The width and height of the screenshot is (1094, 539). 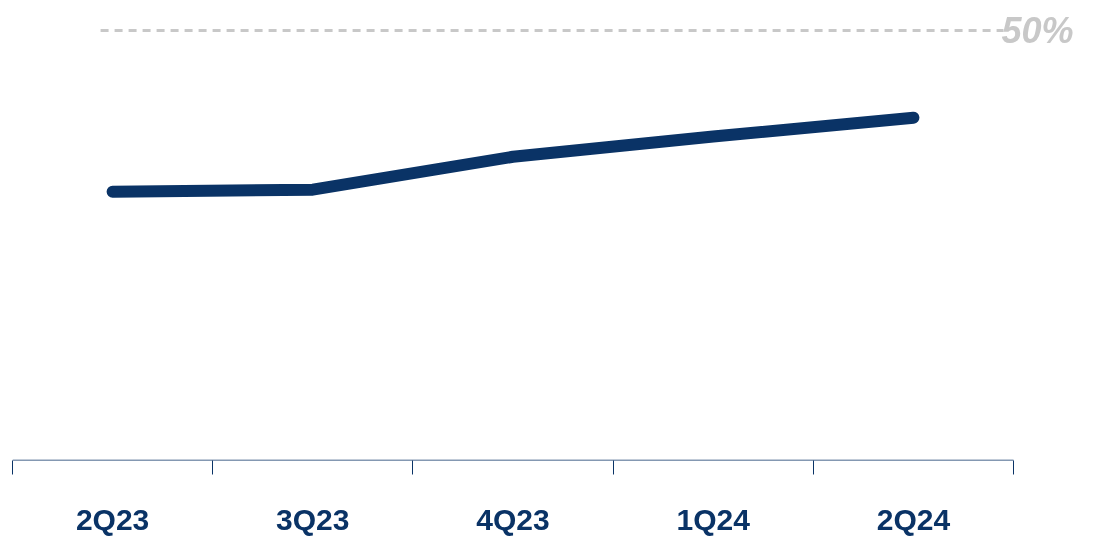 What do you see at coordinates (313, 519) in the screenshot?
I see `x-tick-label: 3Q23` at bounding box center [313, 519].